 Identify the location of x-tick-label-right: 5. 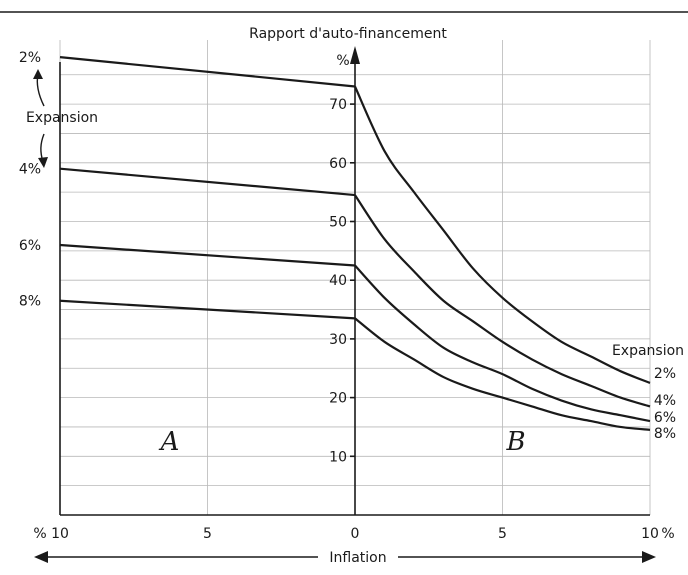
(502, 534).